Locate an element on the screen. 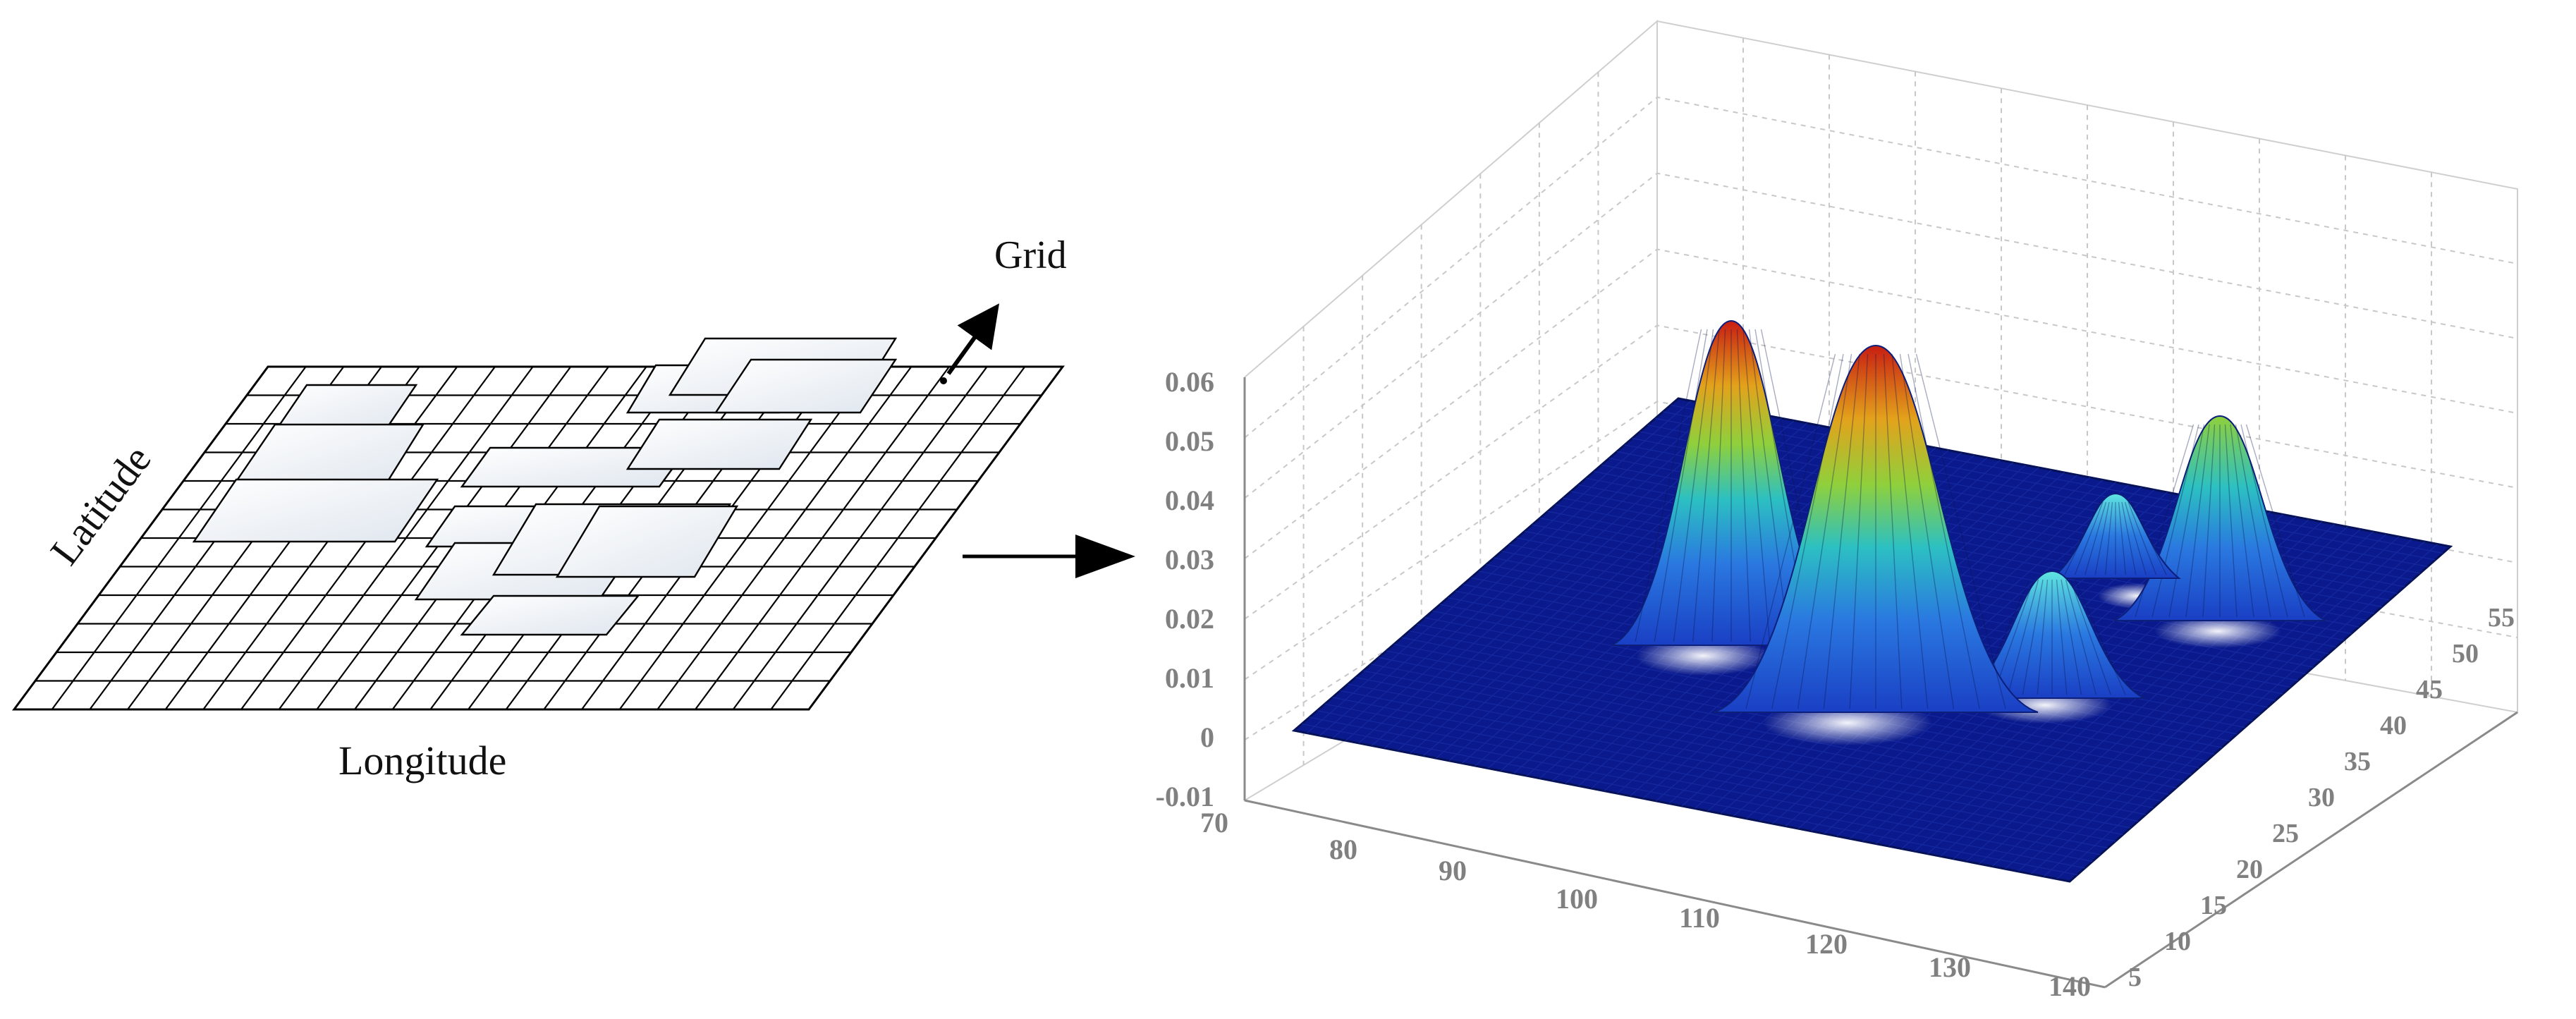 The height and width of the screenshot is (1019, 2576). x-tick-label: 80 is located at coordinates (1343, 850).